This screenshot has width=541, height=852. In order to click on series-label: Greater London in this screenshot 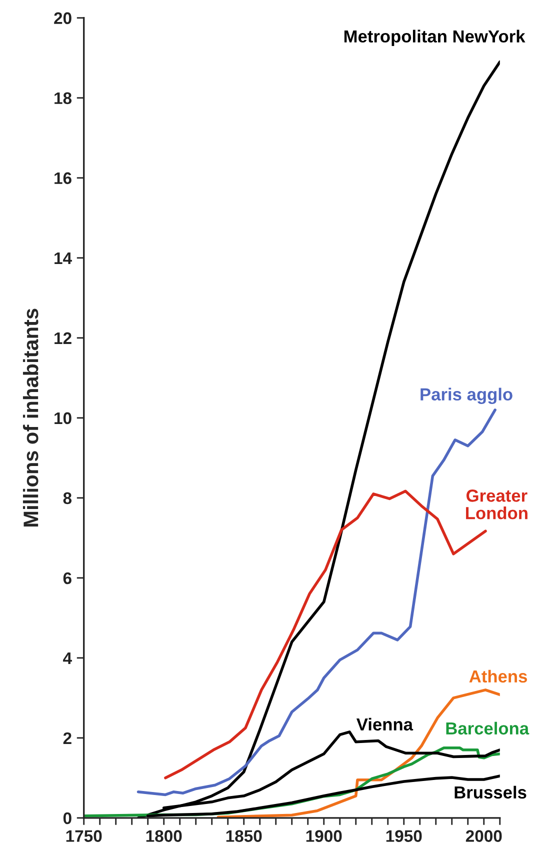, I will do `click(497, 505)`.